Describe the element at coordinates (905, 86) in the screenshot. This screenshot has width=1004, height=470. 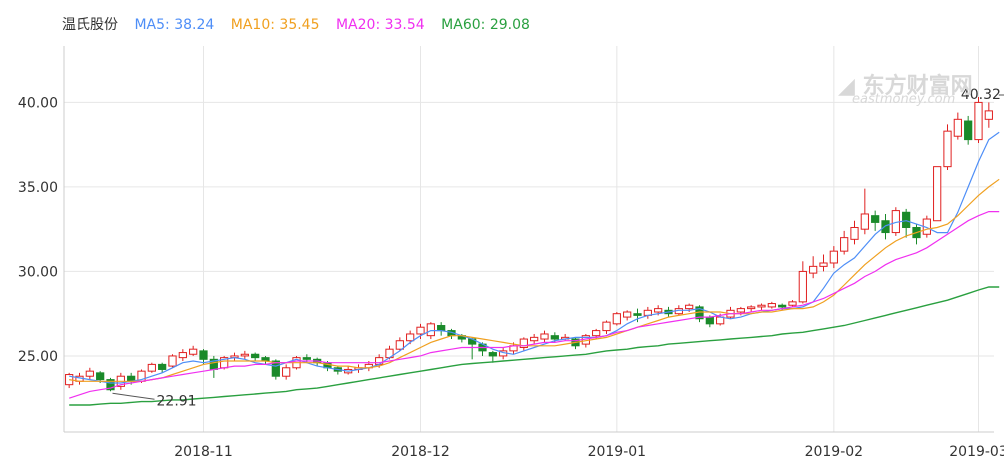
I see `watermark-logo: ◢ 东方财富网` at that location.